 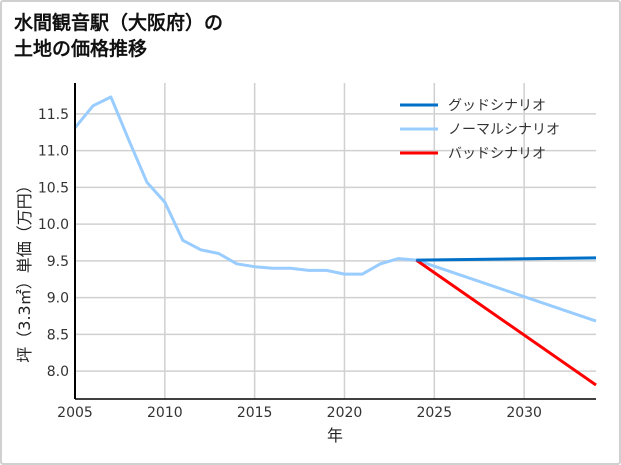 I want to click on x-tick-label: 2025, so click(x=434, y=413).